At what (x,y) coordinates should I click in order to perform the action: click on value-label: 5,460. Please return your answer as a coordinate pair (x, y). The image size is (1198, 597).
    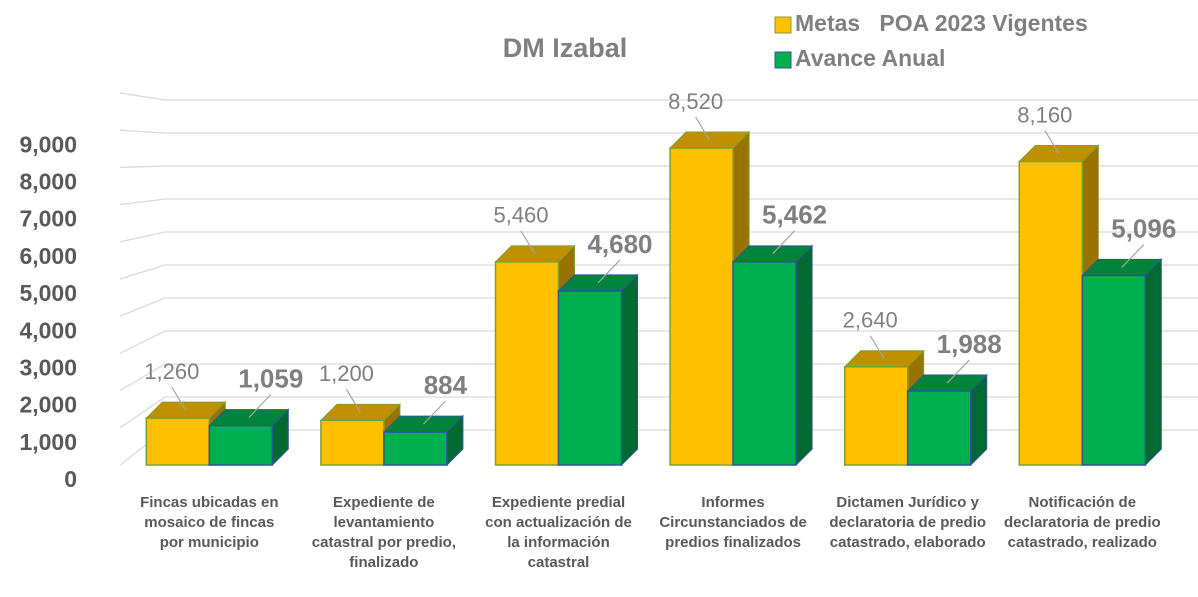
    Looking at the image, I should click on (520, 215).